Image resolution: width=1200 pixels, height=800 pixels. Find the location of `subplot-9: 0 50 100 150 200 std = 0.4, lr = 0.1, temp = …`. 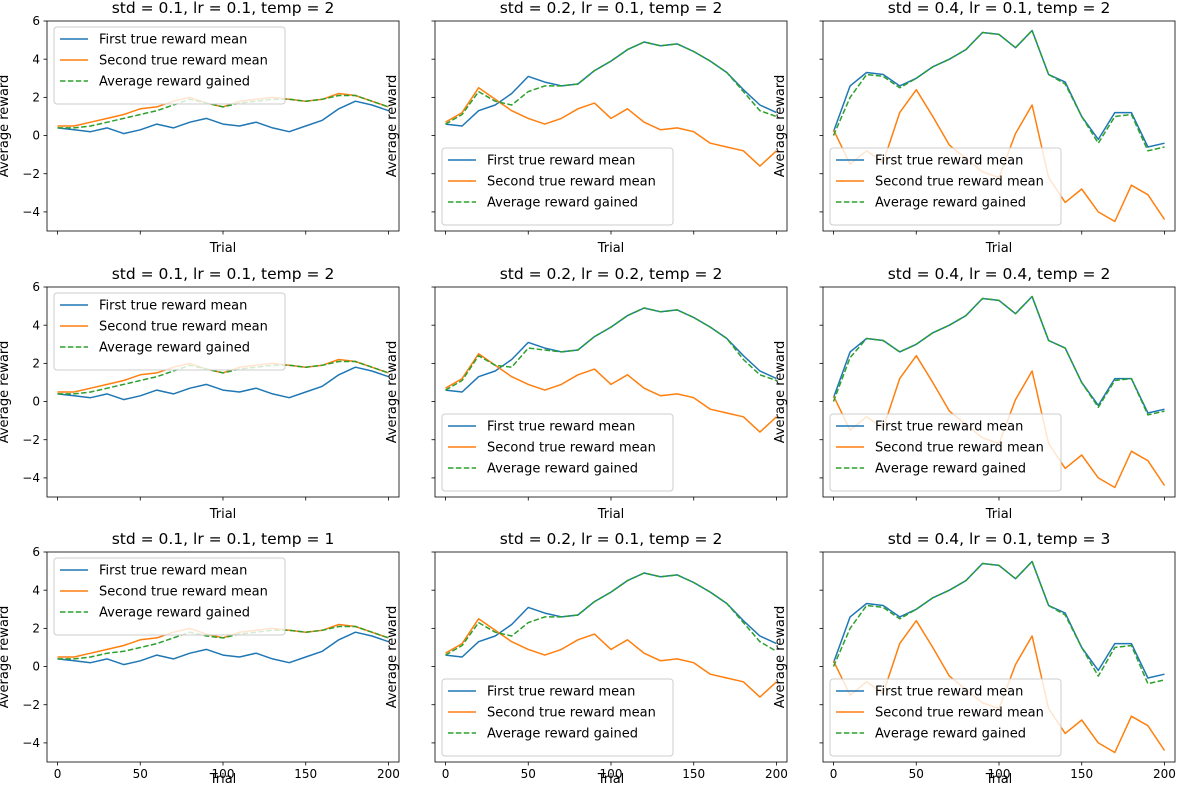

subplot-9: 0 50 100 150 200 std = 0.4, lr = 0.1, temp = … is located at coordinates (974, 658).